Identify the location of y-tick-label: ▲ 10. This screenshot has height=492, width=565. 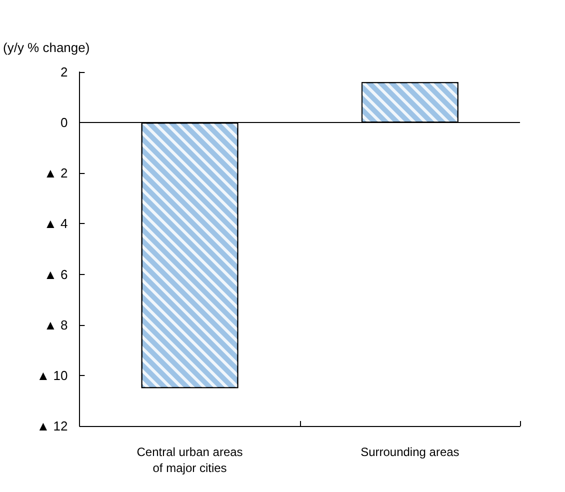
(52, 375).